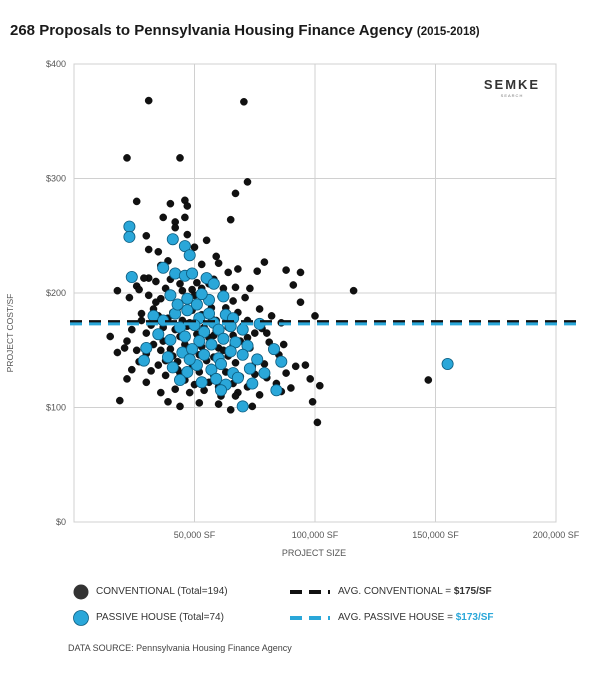 The image size is (600, 678). What do you see at coordinates (162, 591) in the screenshot?
I see `legend-conventional: CONVENTIONAL (Total=194)` at bounding box center [162, 591].